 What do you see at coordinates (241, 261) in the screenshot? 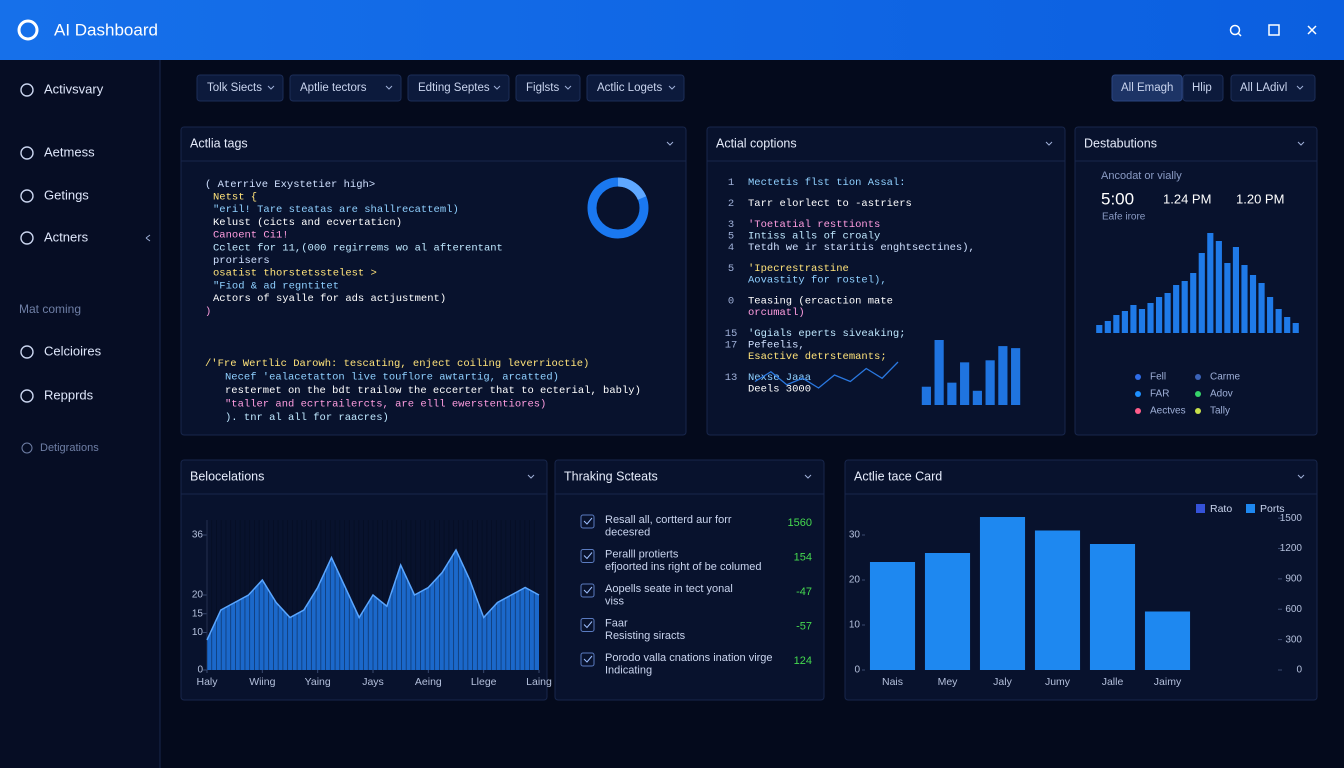
I see `code-line: prorisers` at bounding box center [241, 261].